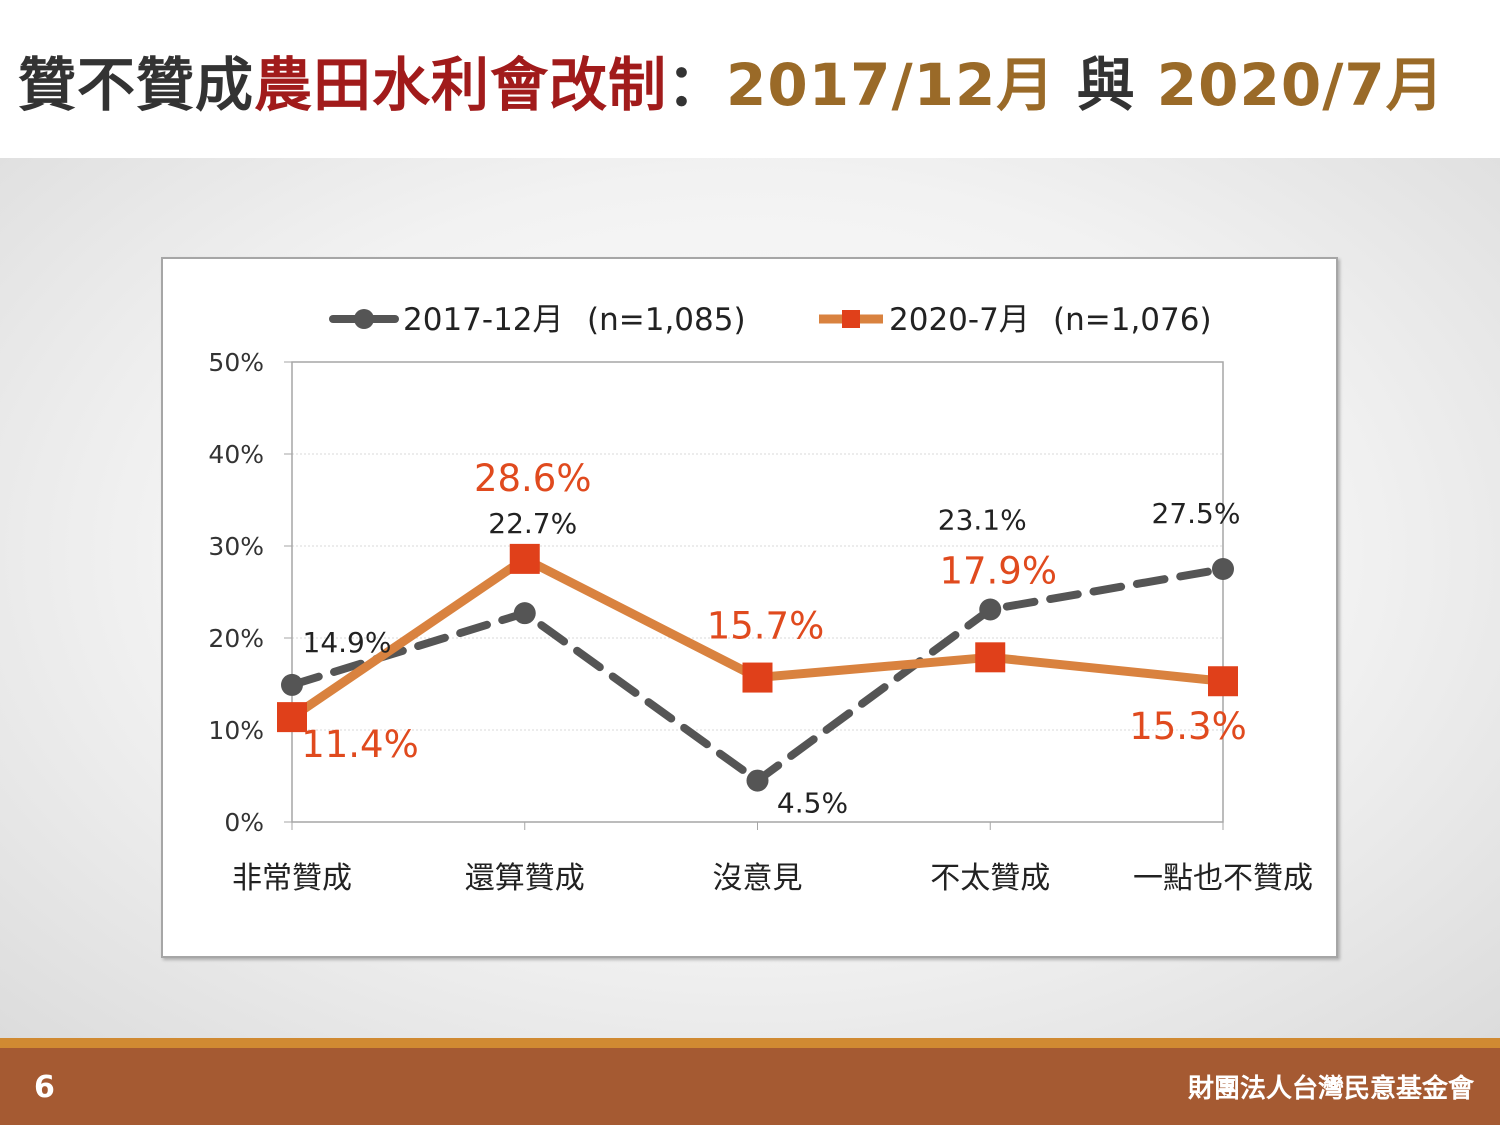 The height and width of the screenshot is (1125, 1500). Describe the element at coordinates (990, 878) in the screenshot. I see `x-tick-label: 不太贊成` at that location.